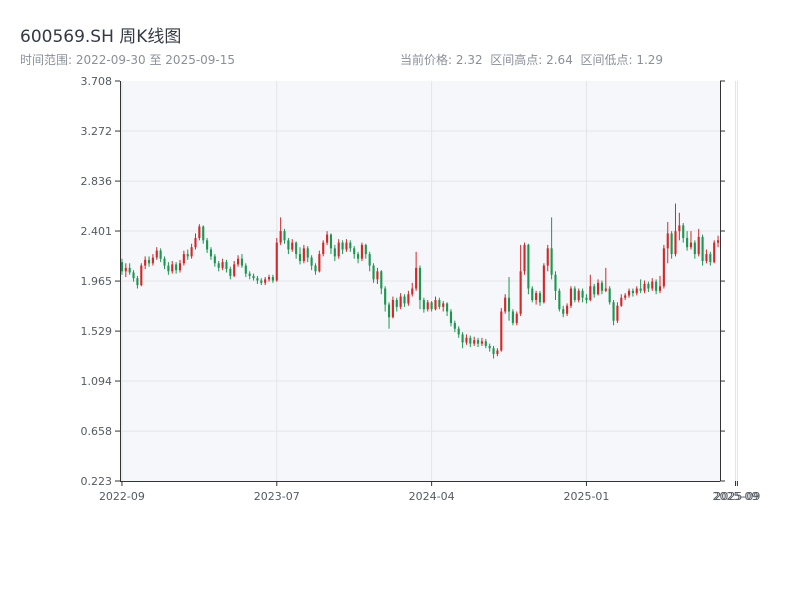 The height and width of the screenshot is (600, 800). I want to click on y-tick-label: 0.658, so click(97, 431).